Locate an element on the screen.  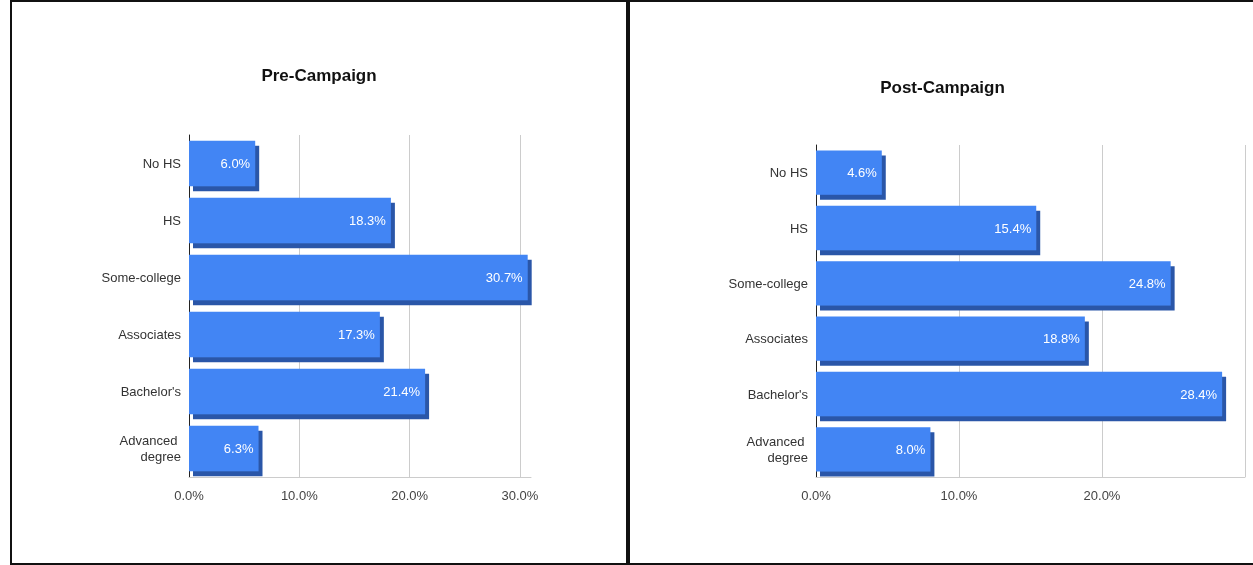
data-label: 18.8% is located at coordinates (1061, 339).